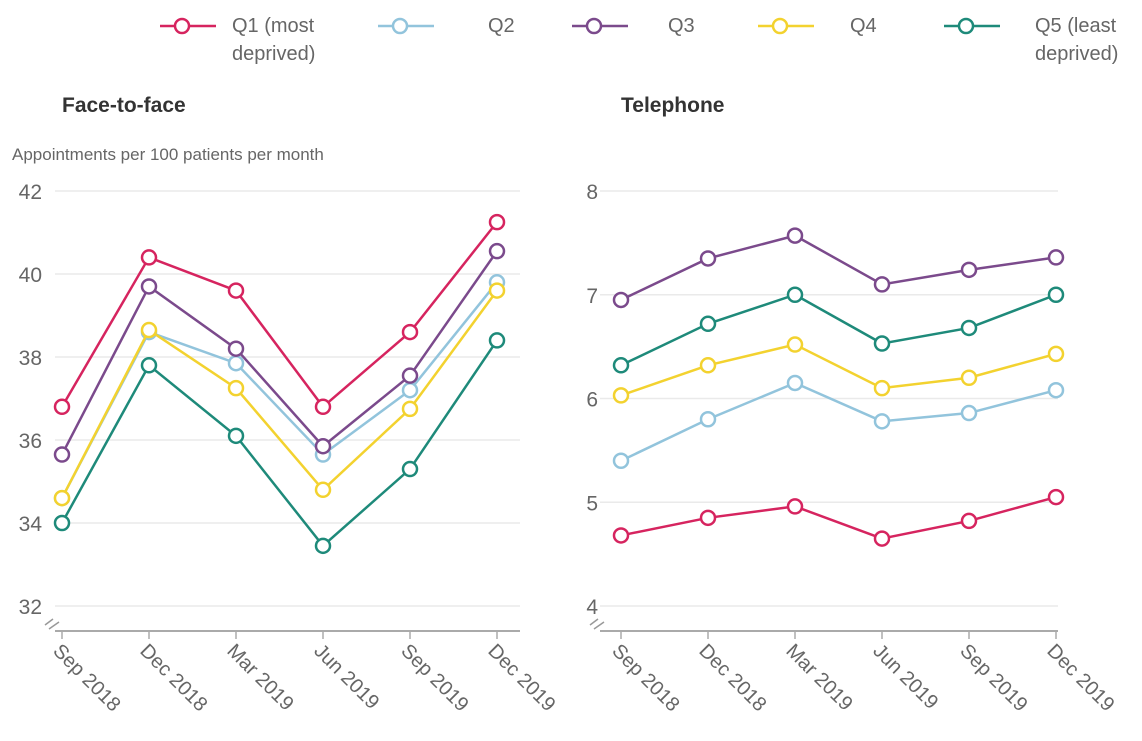 Image resolution: width=1142 pixels, height=741 pixels. I want to click on y-tick-label: 36, so click(30, 441).